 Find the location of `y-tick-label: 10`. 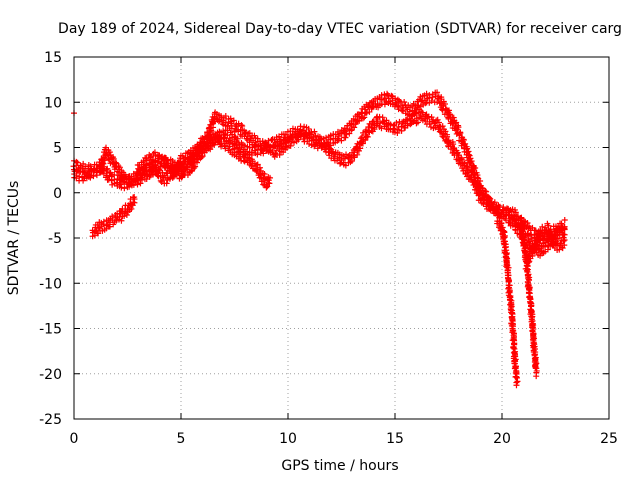

y-tick-label: 10 is located at coordinates (53, 103).